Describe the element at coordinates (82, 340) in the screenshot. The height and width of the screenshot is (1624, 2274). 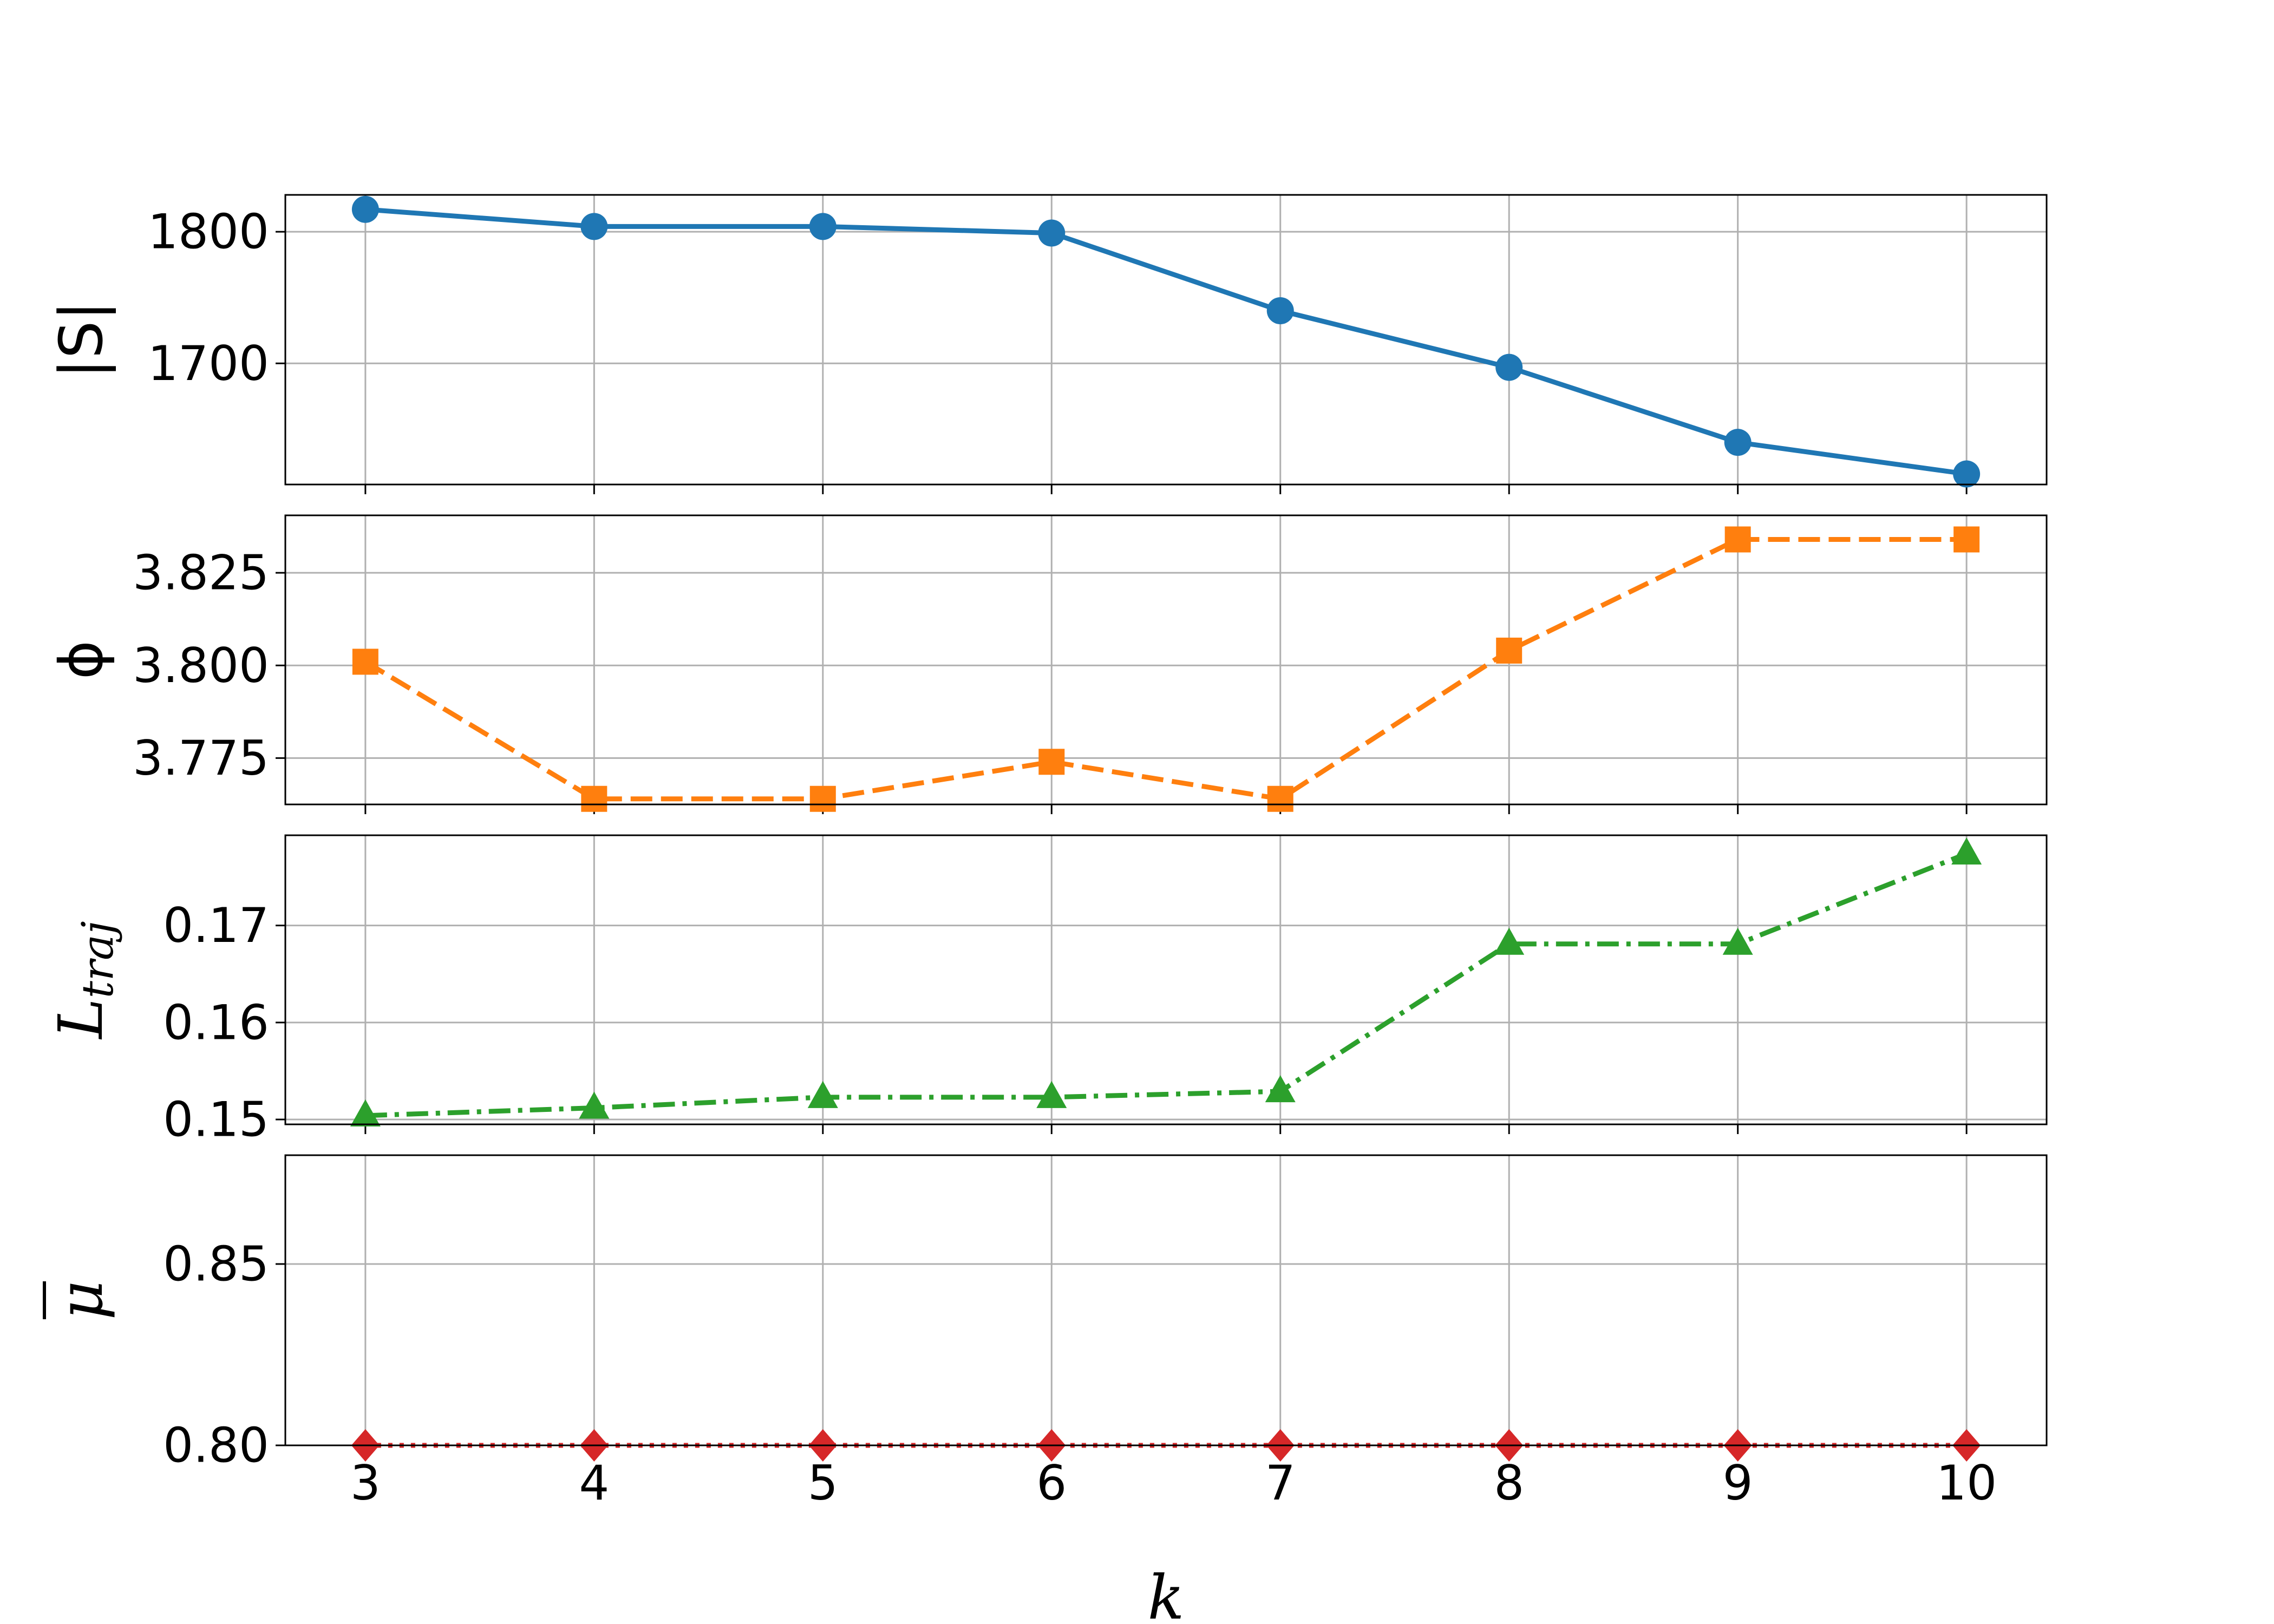
I see `y-axis-label: |S|` at that location.